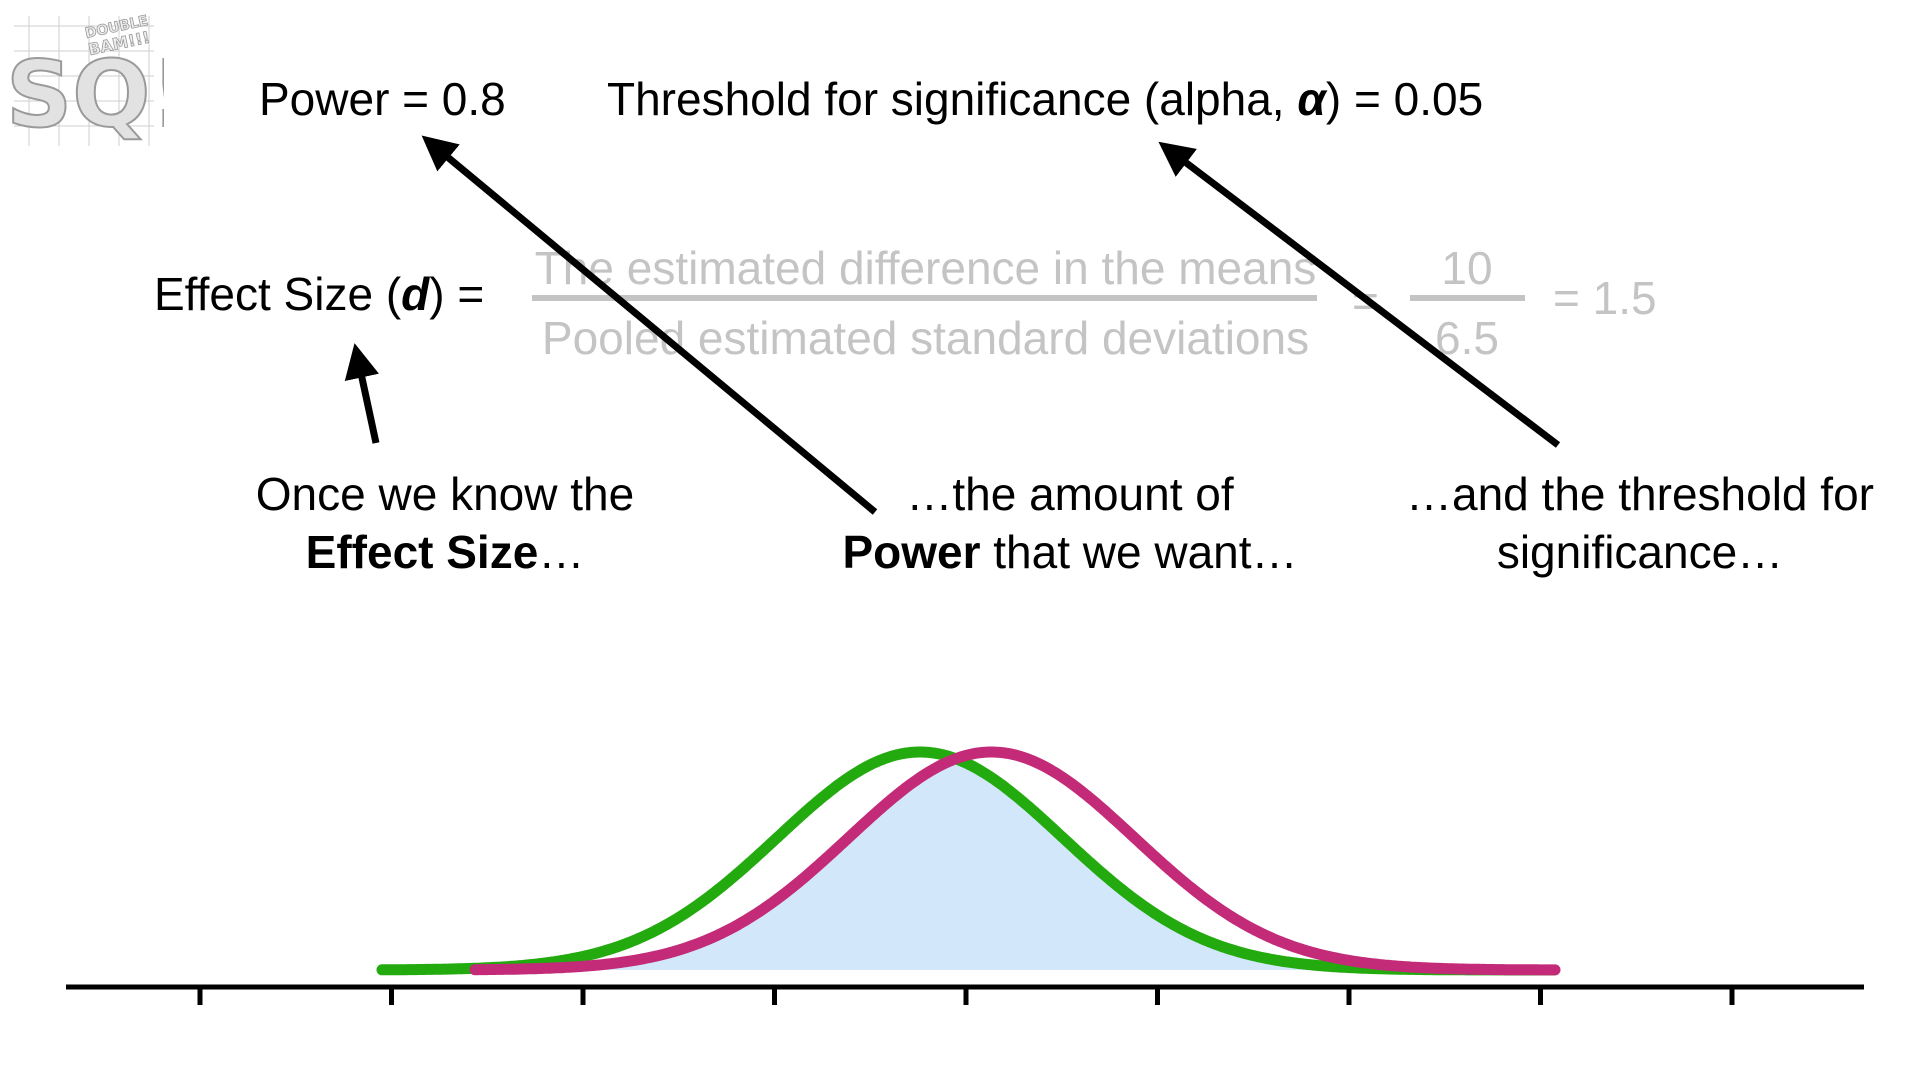  I want to click on green-distribution-curve, so click(968, 861).